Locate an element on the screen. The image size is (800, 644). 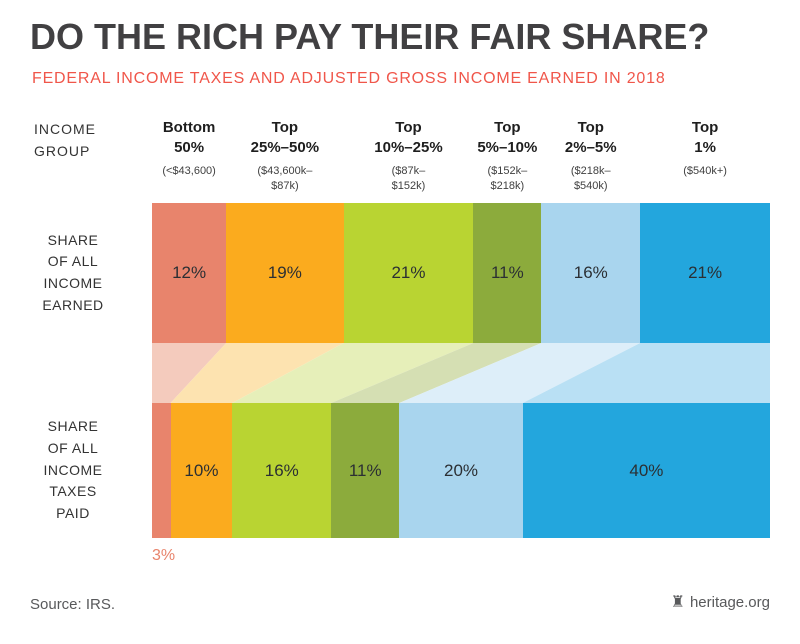
column-header-5: Top 1% ($540k+) is located at coordinates (705, 148).